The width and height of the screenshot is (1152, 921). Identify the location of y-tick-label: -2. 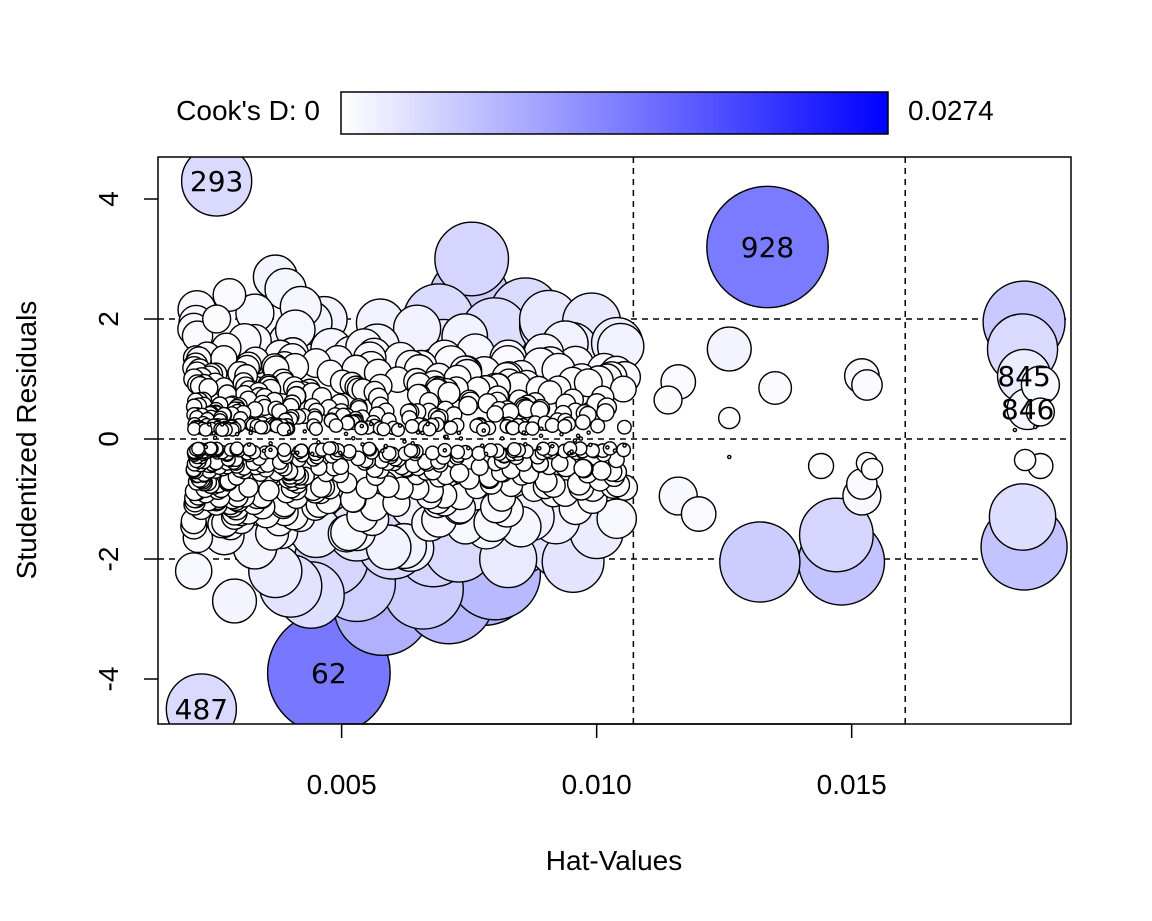
(108, 559).